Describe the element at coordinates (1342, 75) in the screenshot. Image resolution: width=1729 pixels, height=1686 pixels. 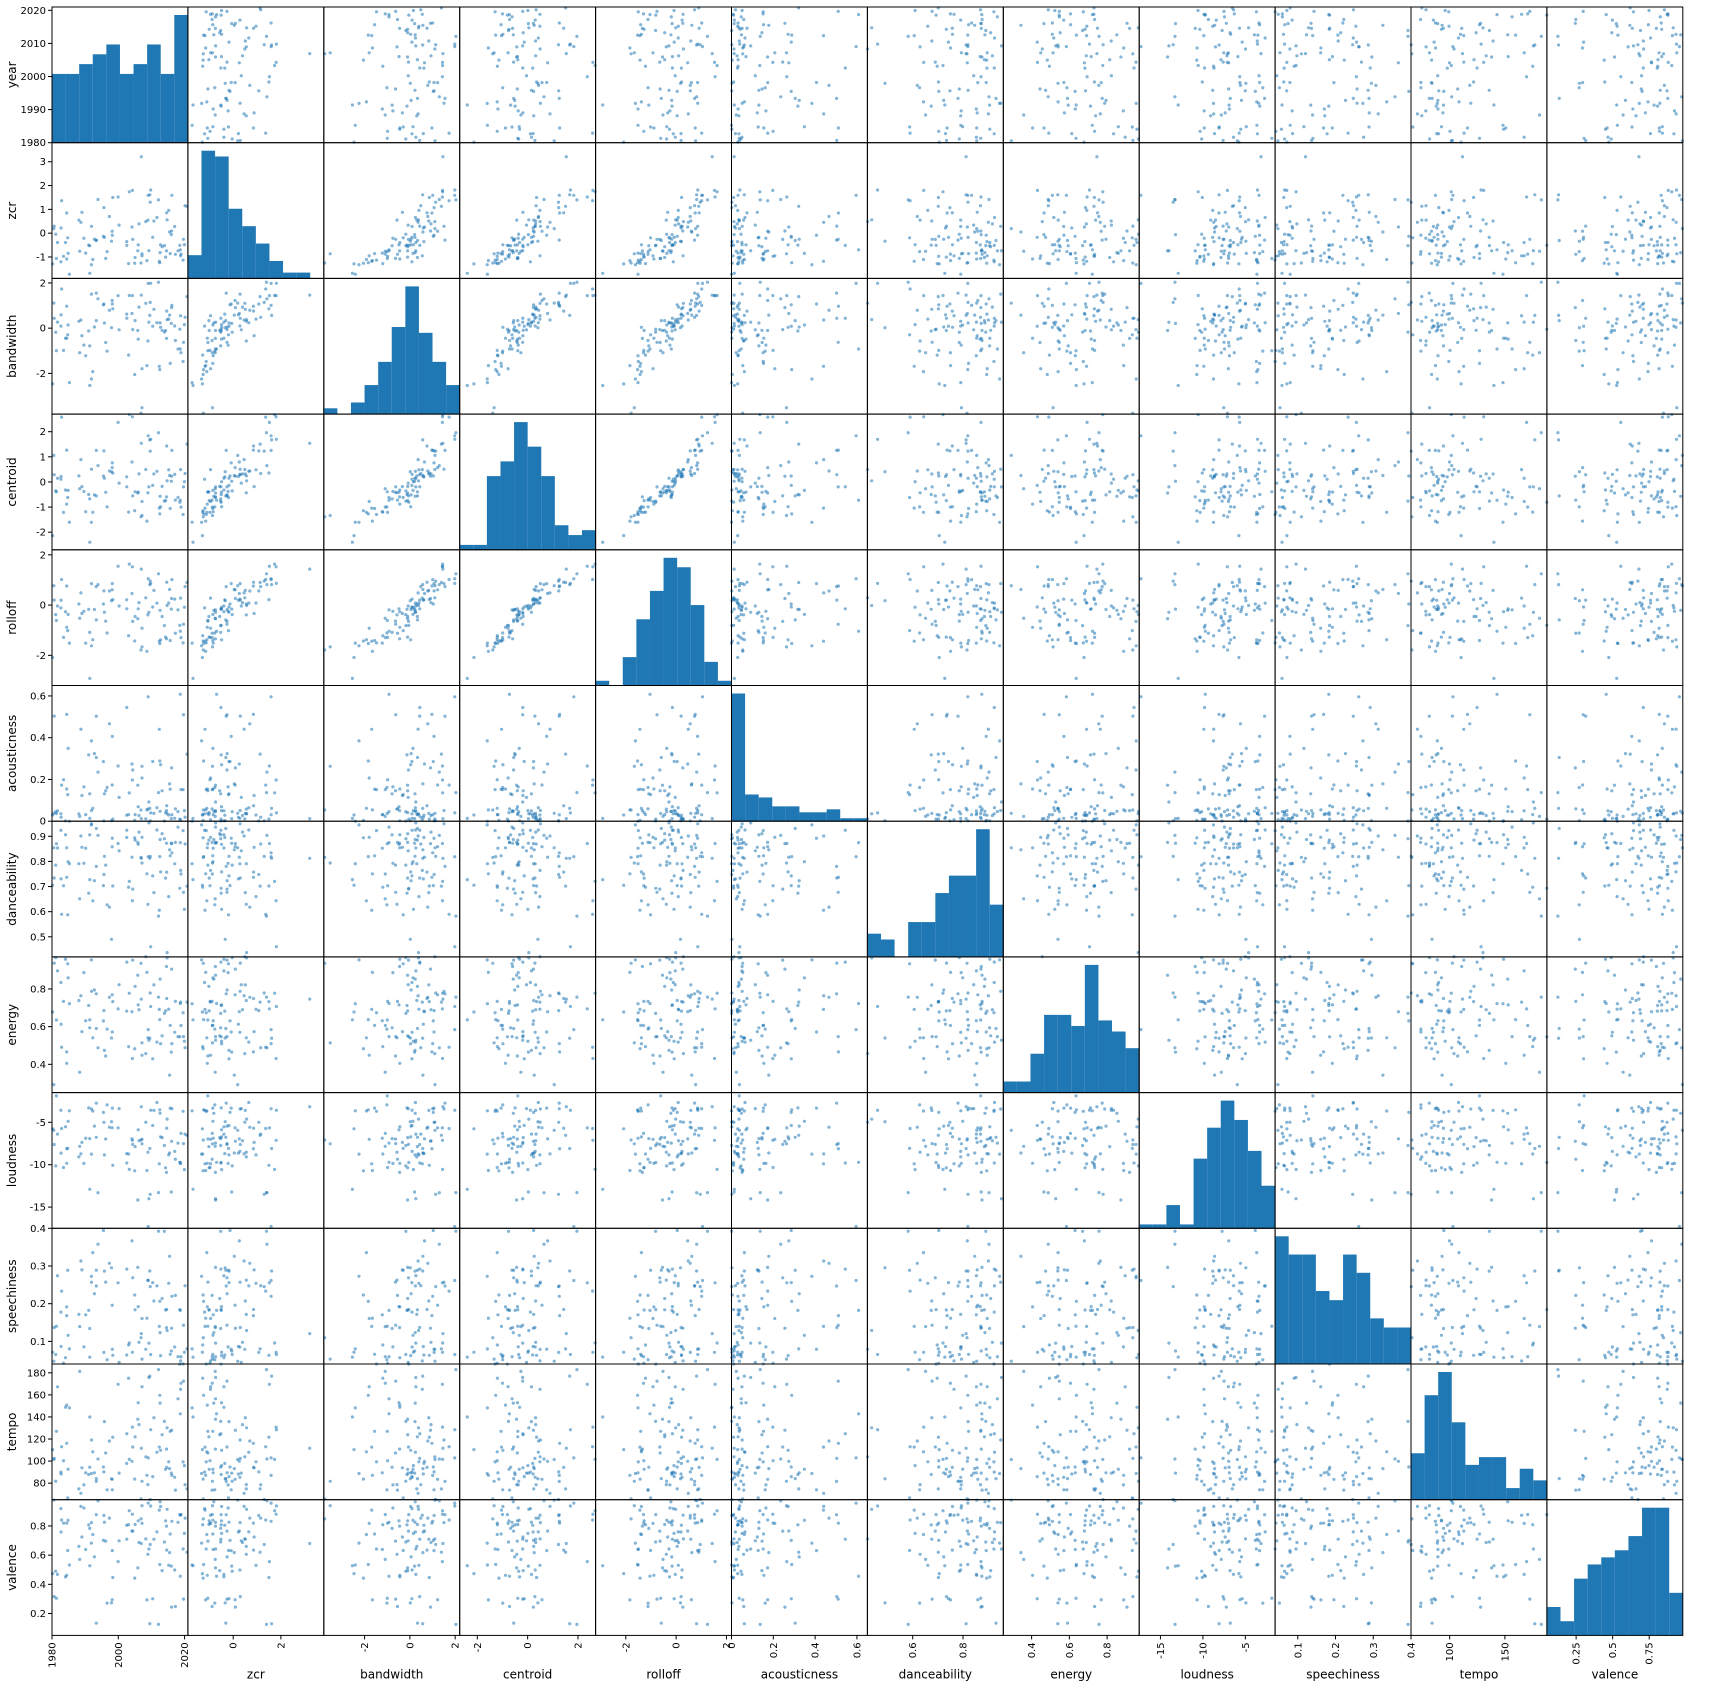
I see `cell-year-vs-speechiness` at that location.